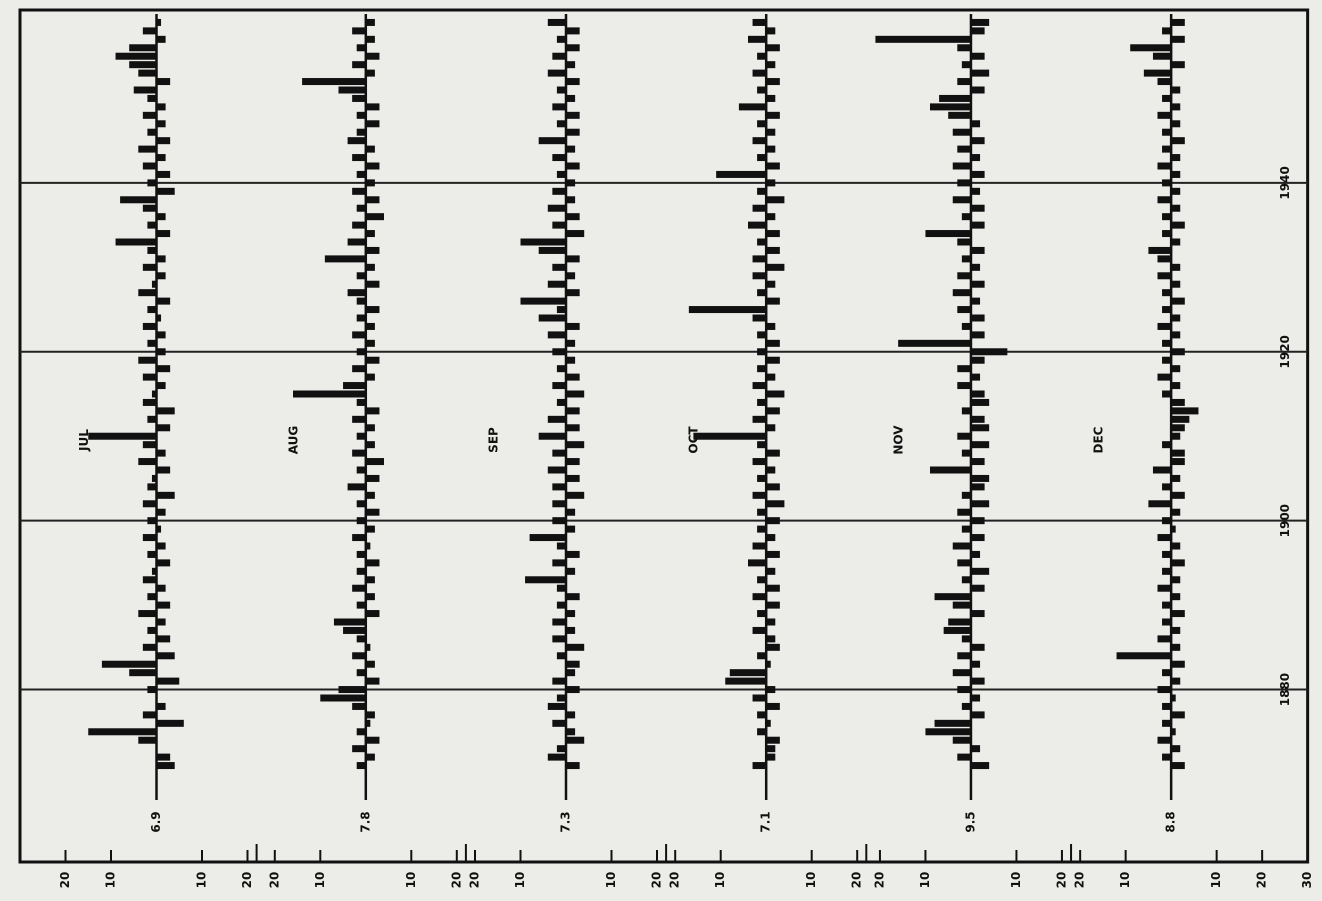  I want to click on normal-label: 6.9, so click(156, 821).